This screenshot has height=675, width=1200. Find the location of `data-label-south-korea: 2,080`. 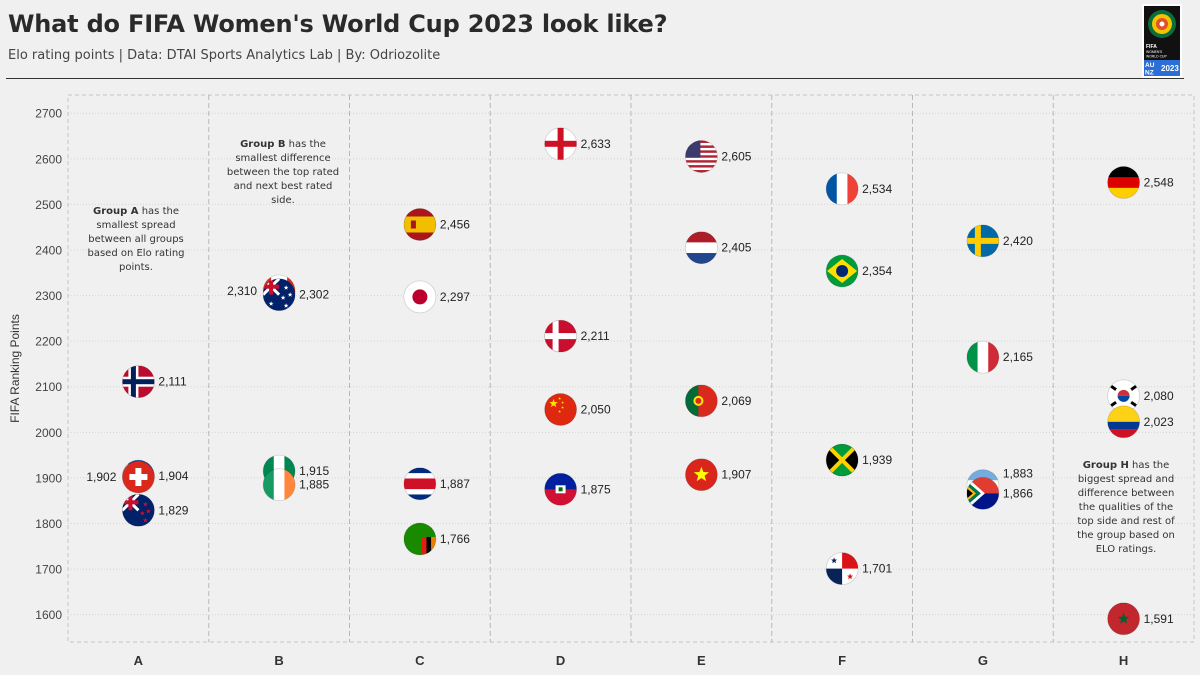

data-label-south-korea: 2,080 is located at coordinates (1159, 396).